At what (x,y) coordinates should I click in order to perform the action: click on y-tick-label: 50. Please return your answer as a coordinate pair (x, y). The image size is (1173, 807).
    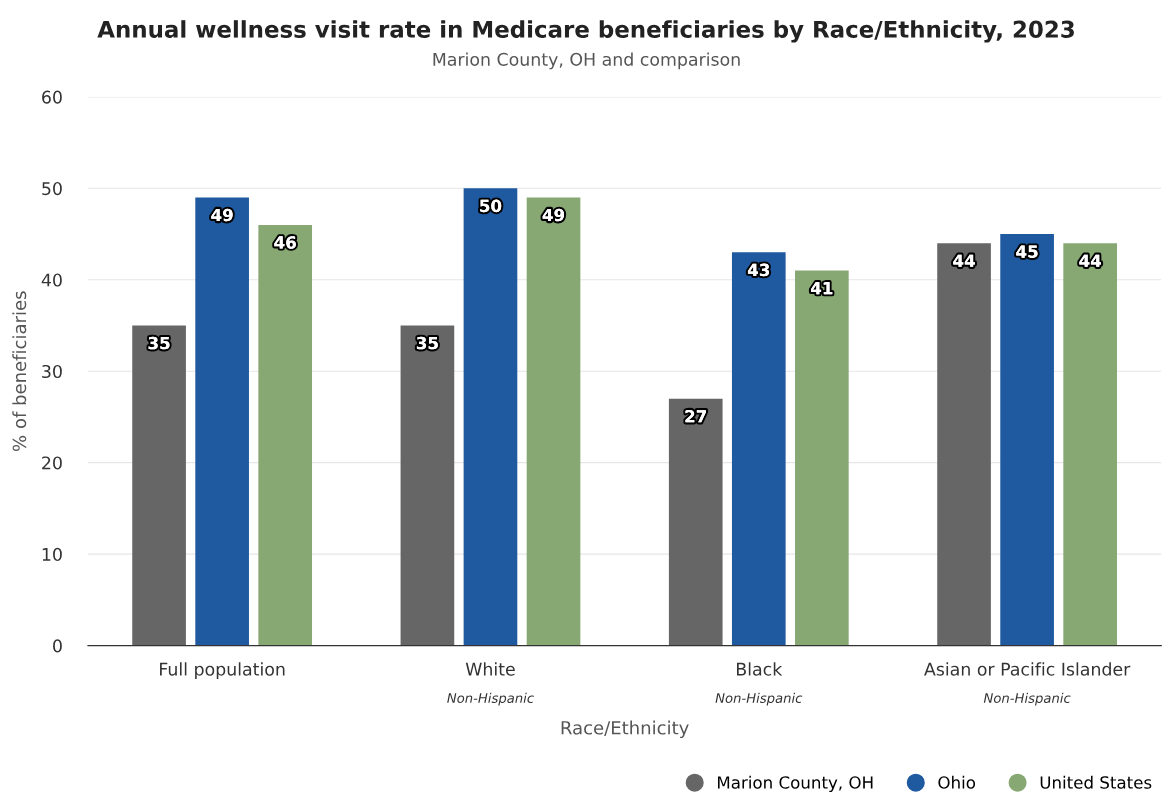
    Looking at the image, I should click on (52, 189).